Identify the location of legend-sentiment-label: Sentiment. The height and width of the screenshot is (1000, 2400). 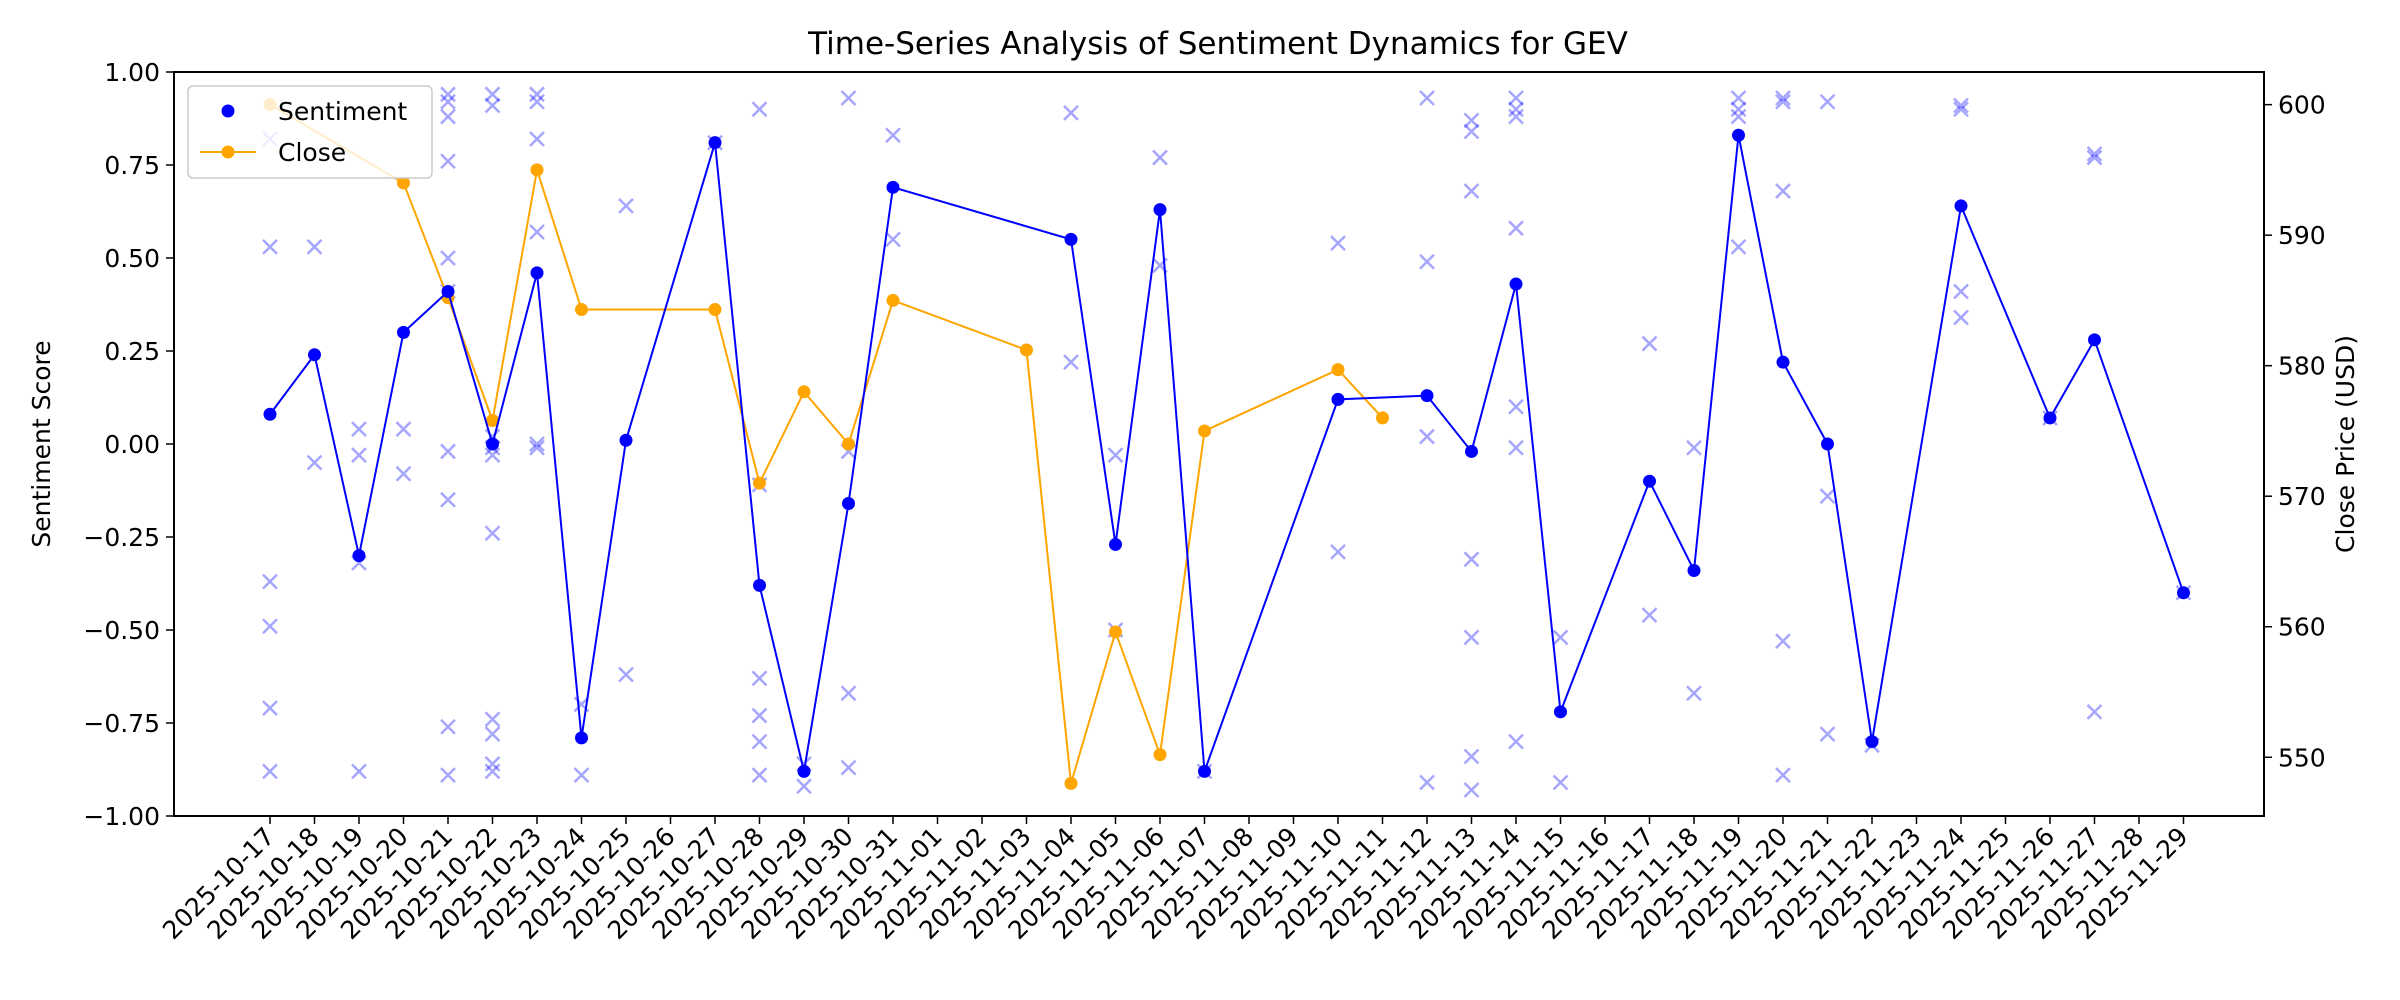
(342, 111).